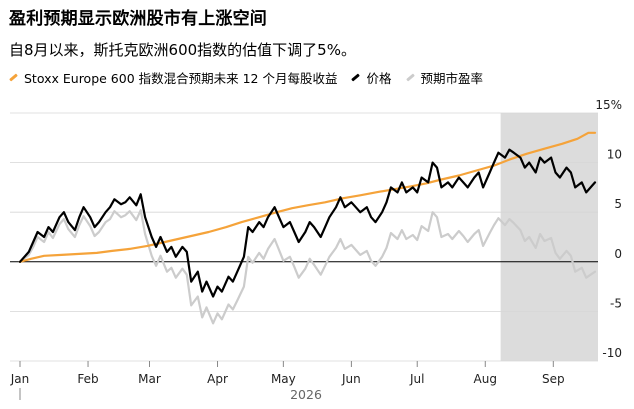 The image size is (634, 409). I want to click on legend-item-eps: Stoxx Europe 600 指数混合预期未来 12 个月每股收益, so click(173, 77).